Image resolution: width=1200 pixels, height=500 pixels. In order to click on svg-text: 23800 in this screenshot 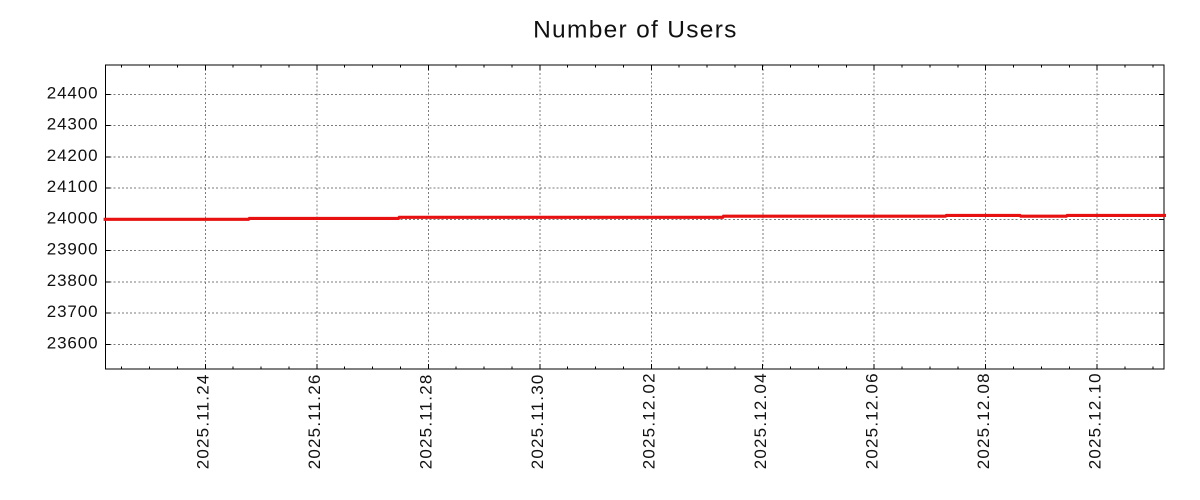, I will do `click(73, 280)`.